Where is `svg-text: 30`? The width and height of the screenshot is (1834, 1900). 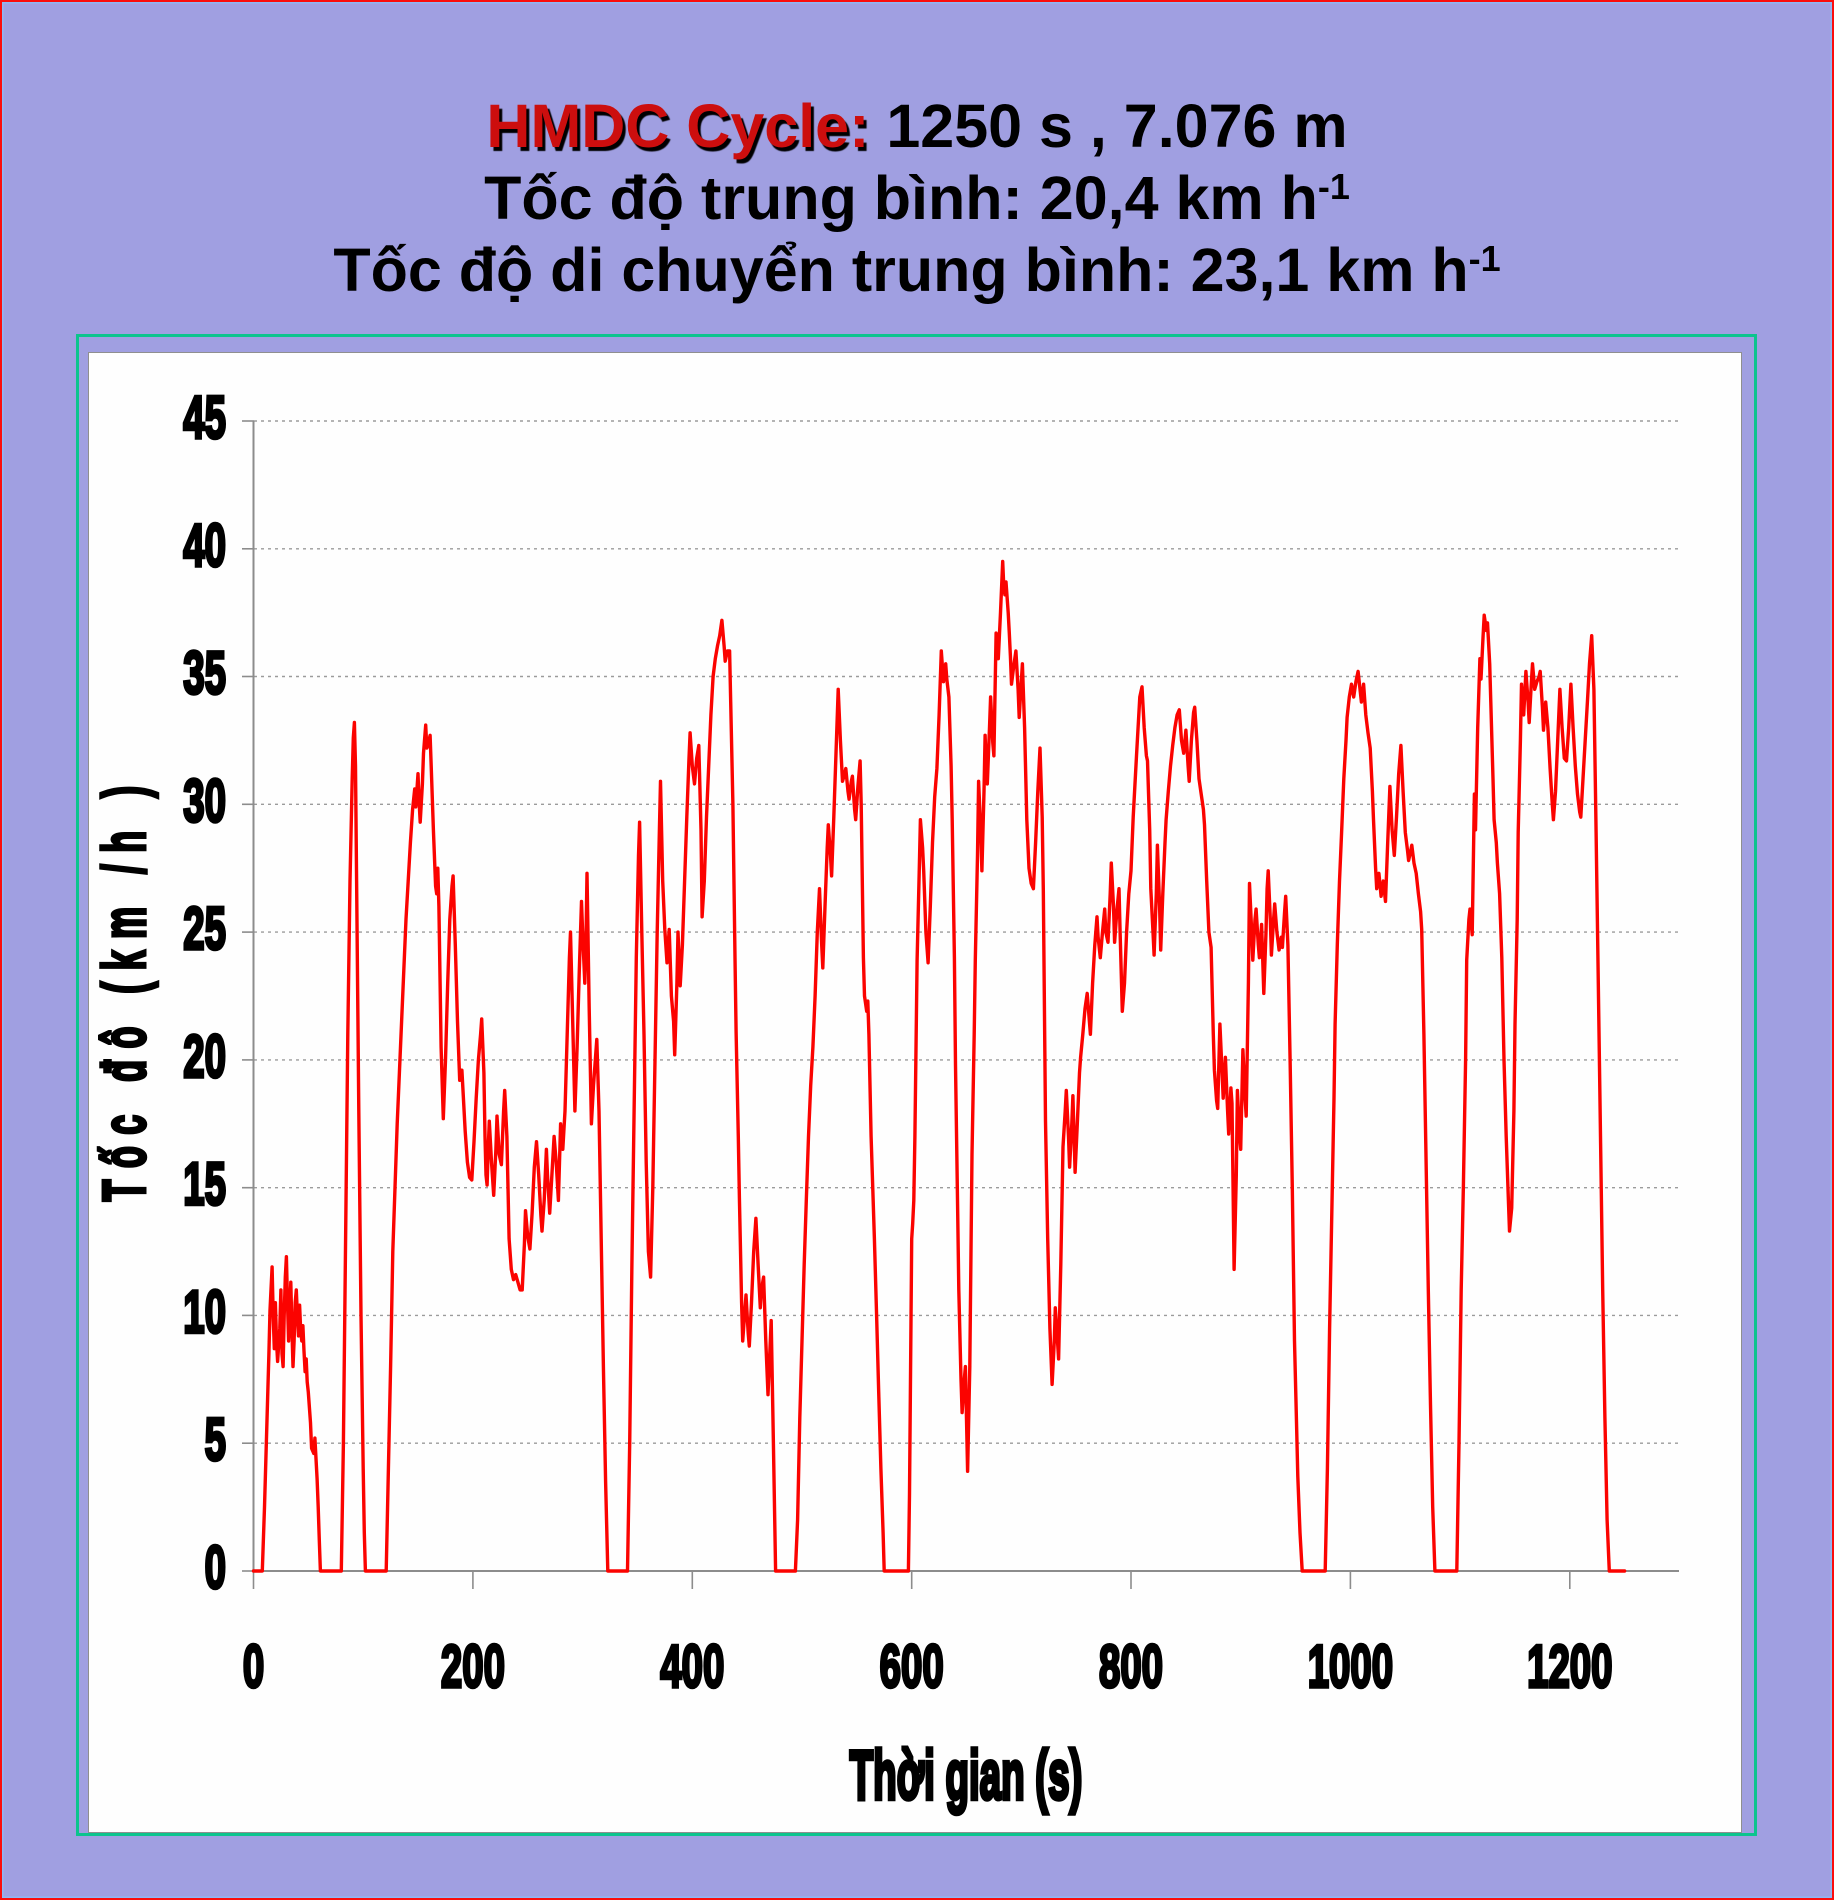 svg-text: 30 is located at coordinates (204, 801).